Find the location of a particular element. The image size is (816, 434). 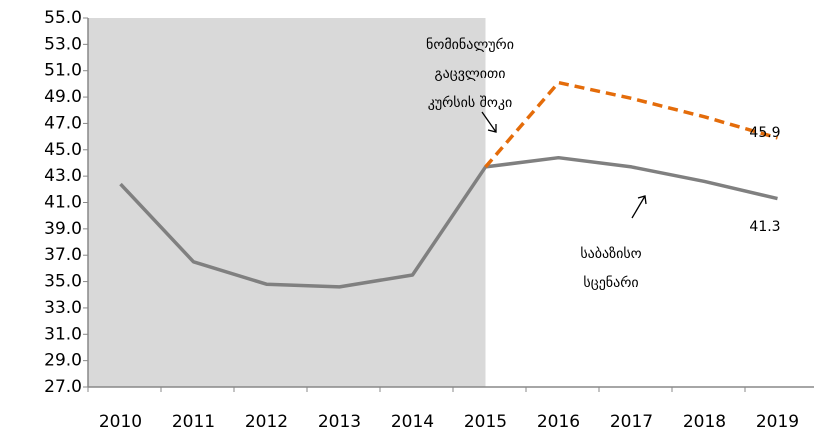

annotation: ნომინალური is located at coordinates (470, 44).